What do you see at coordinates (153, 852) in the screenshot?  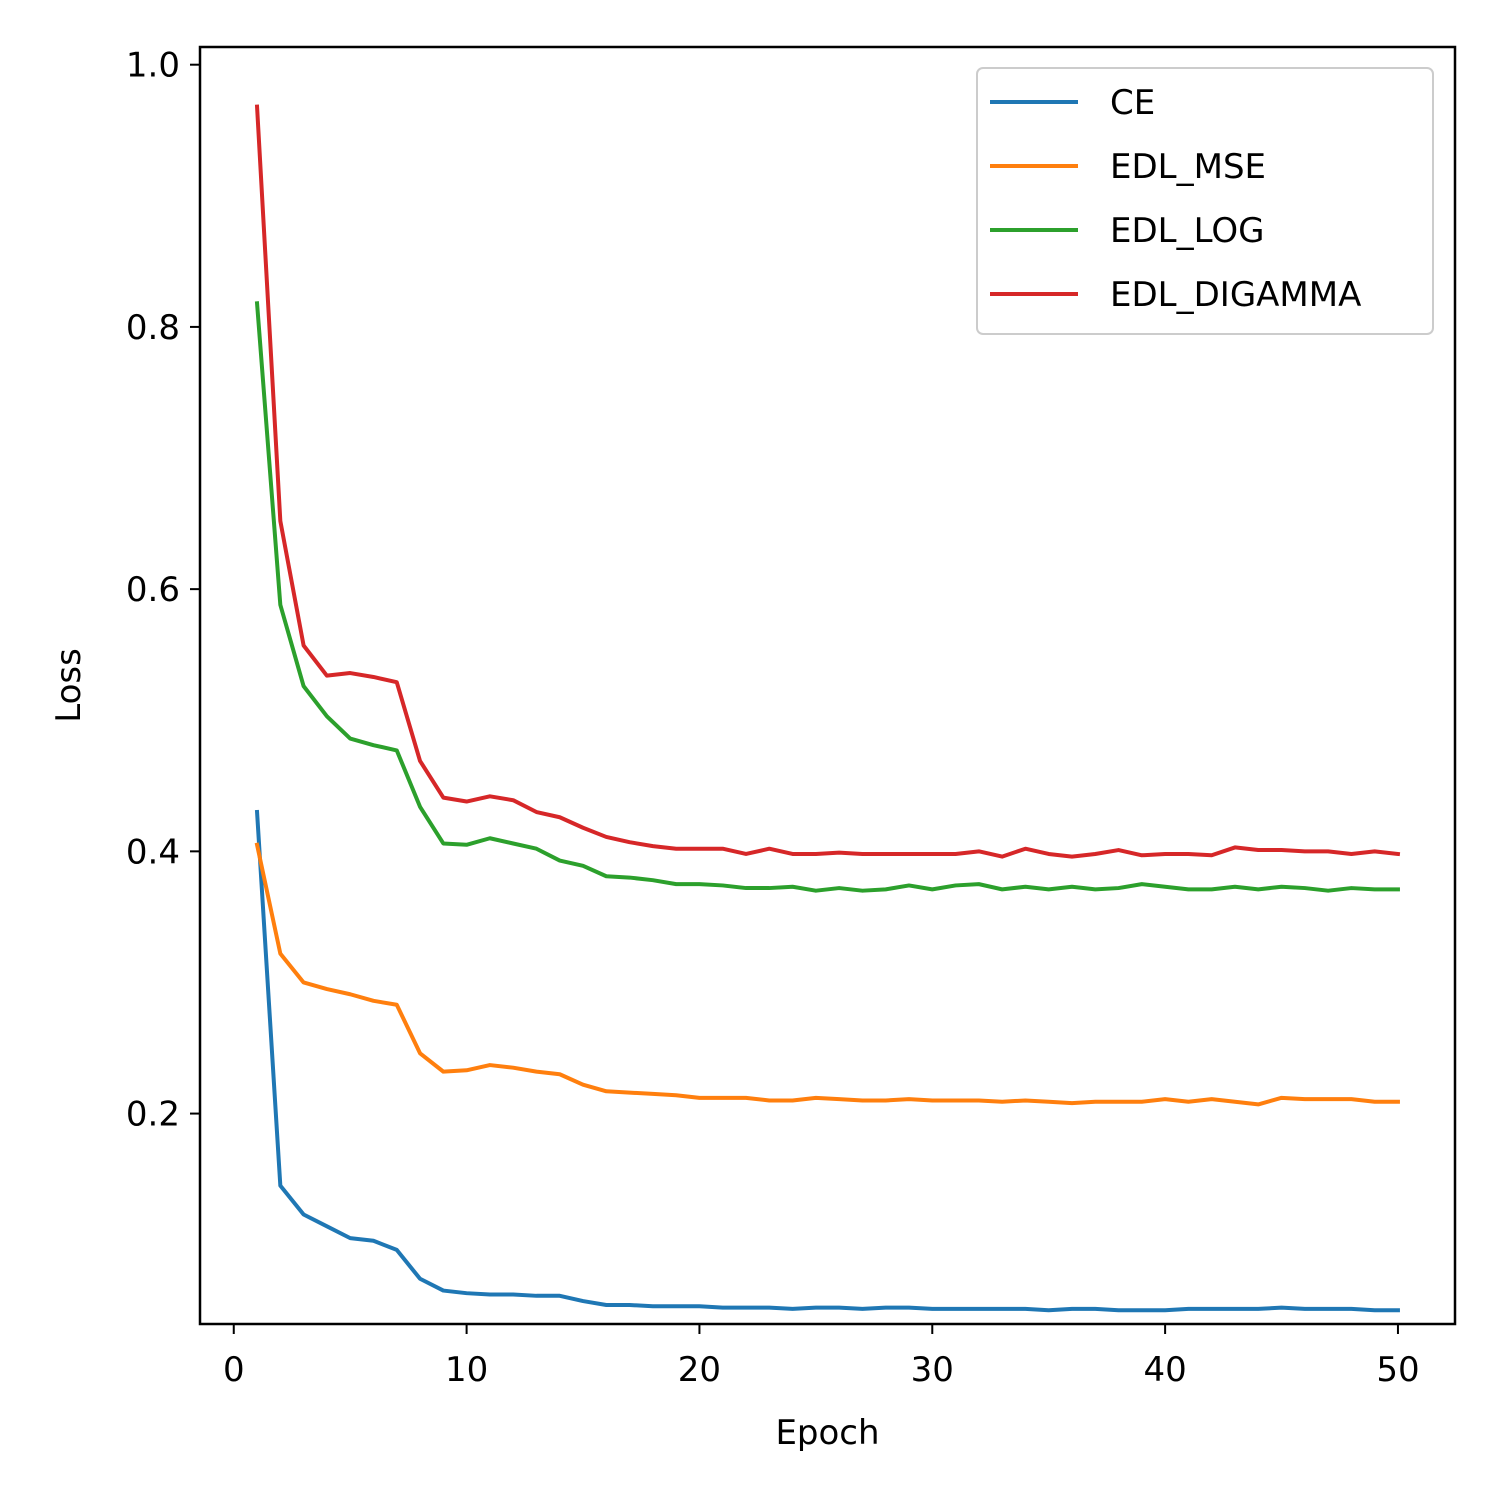 I see `y-tick-label: 0.4` at bounding box center [153, 852].